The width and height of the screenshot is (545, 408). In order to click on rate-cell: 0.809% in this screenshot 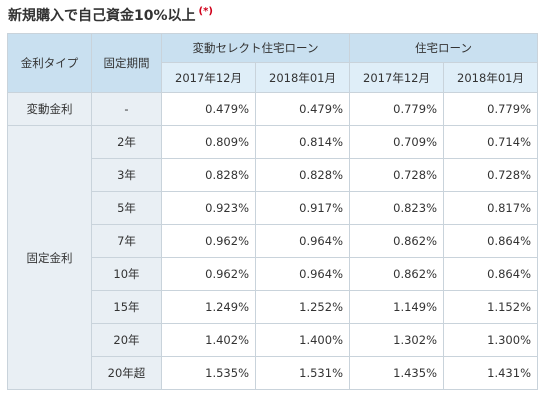, I will do `click(208, 142)`.